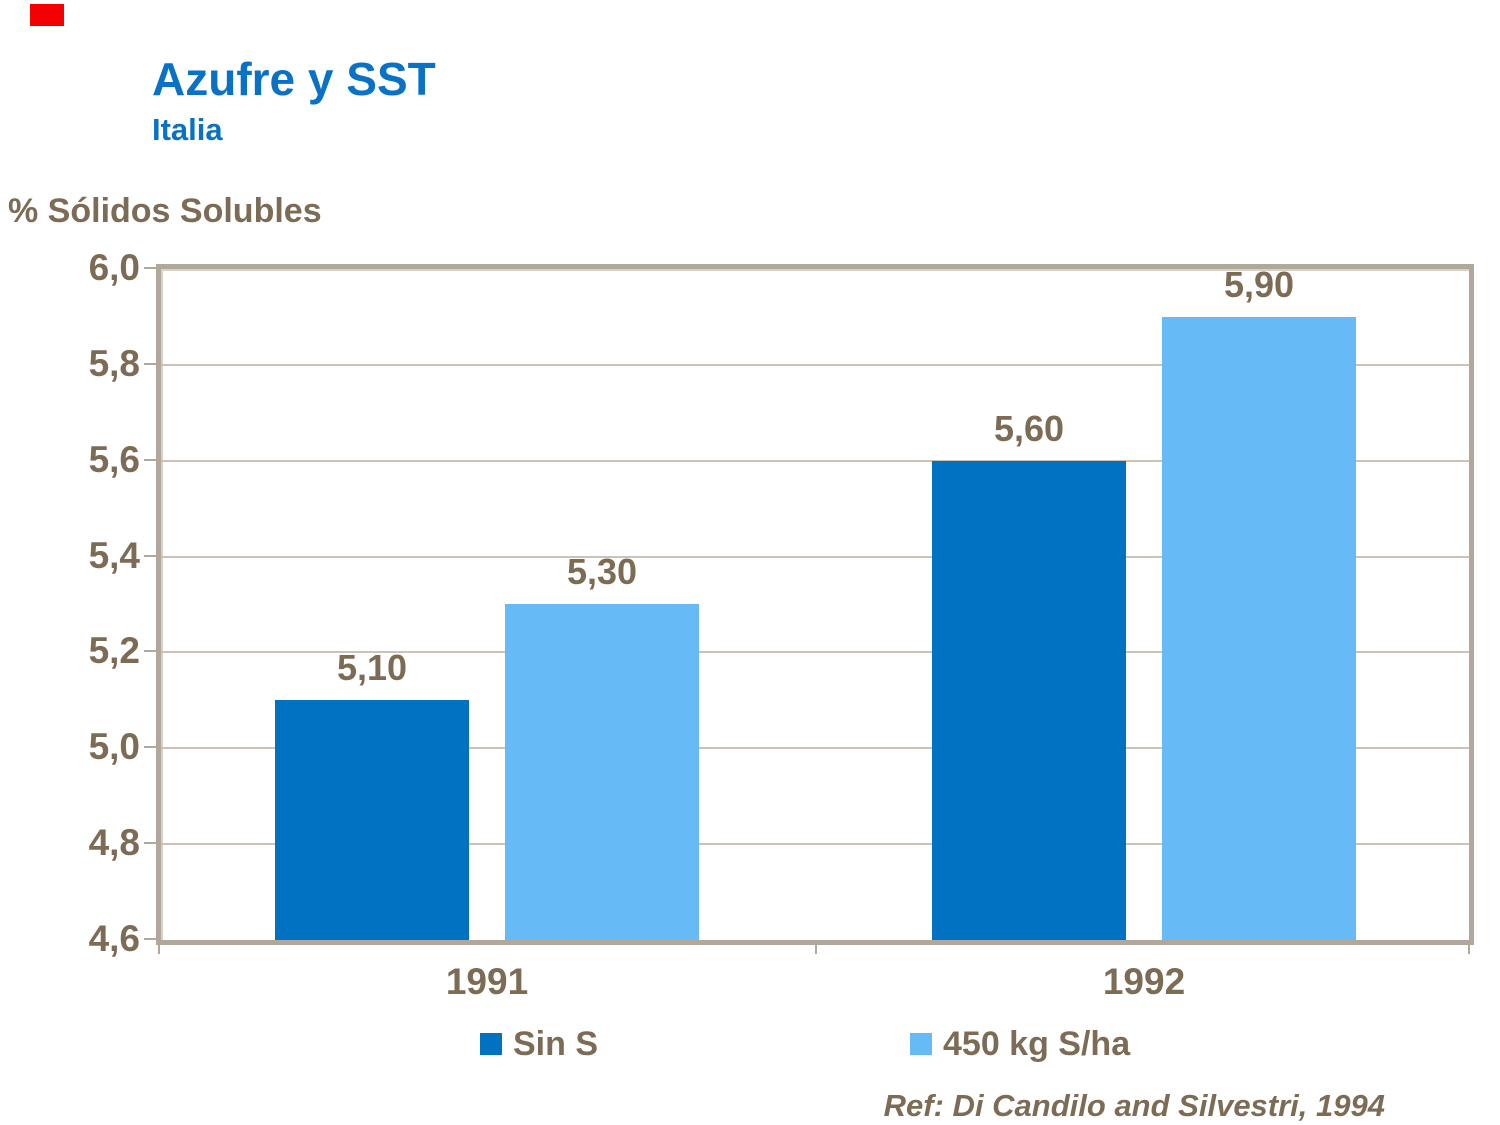 The width and height of the screenshot is (1500, 1125). What do you see at coordinates (114, 843) in the screenshot?
I see `y-tick-label: 4,8` at bounding box center [114, 843].